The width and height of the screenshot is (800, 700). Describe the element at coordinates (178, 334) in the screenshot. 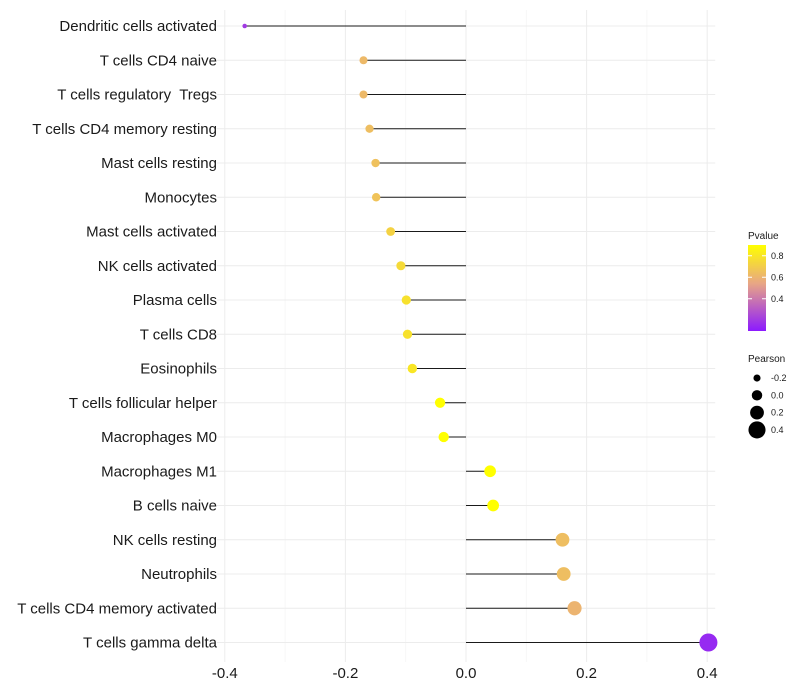

I see `y-tick-label: T cells CD8` at that location.